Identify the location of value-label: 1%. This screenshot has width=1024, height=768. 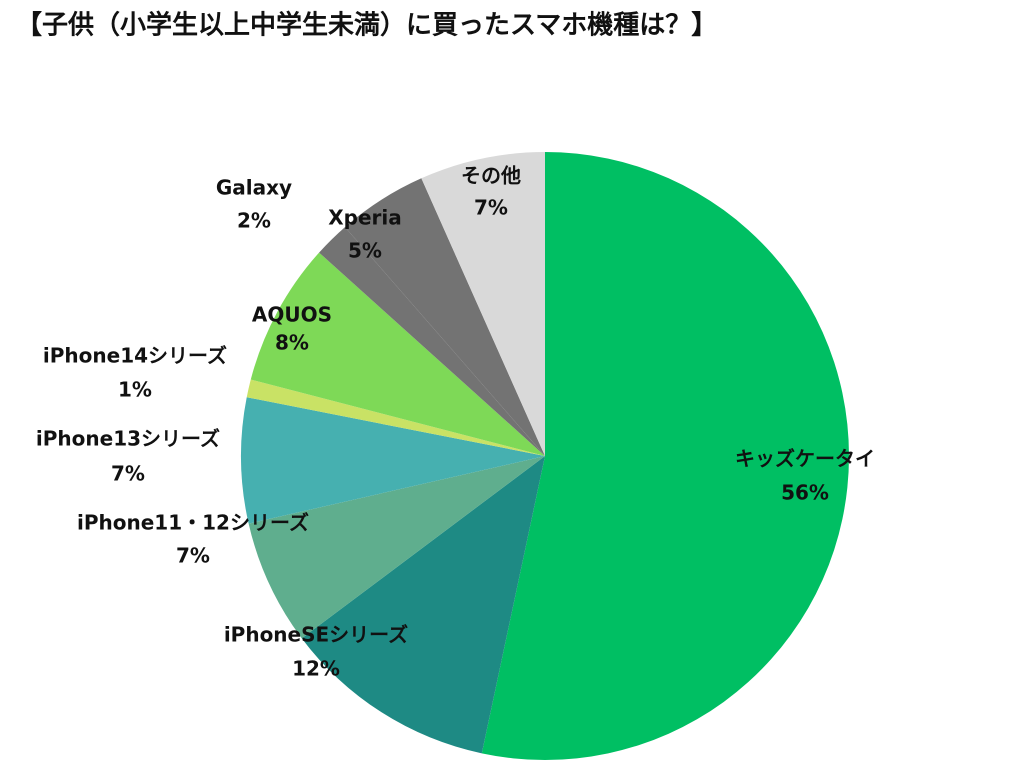
(135, 390).